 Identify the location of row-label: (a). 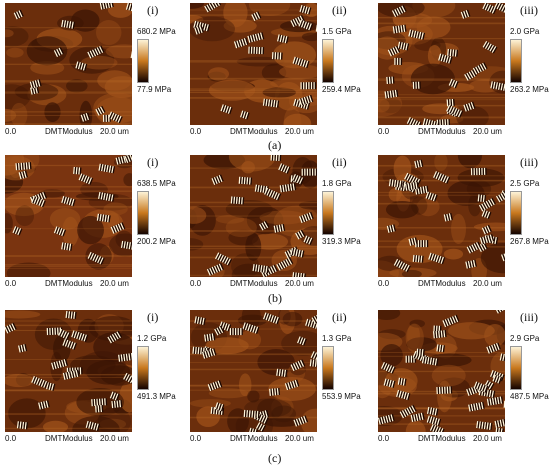
(275, 145).